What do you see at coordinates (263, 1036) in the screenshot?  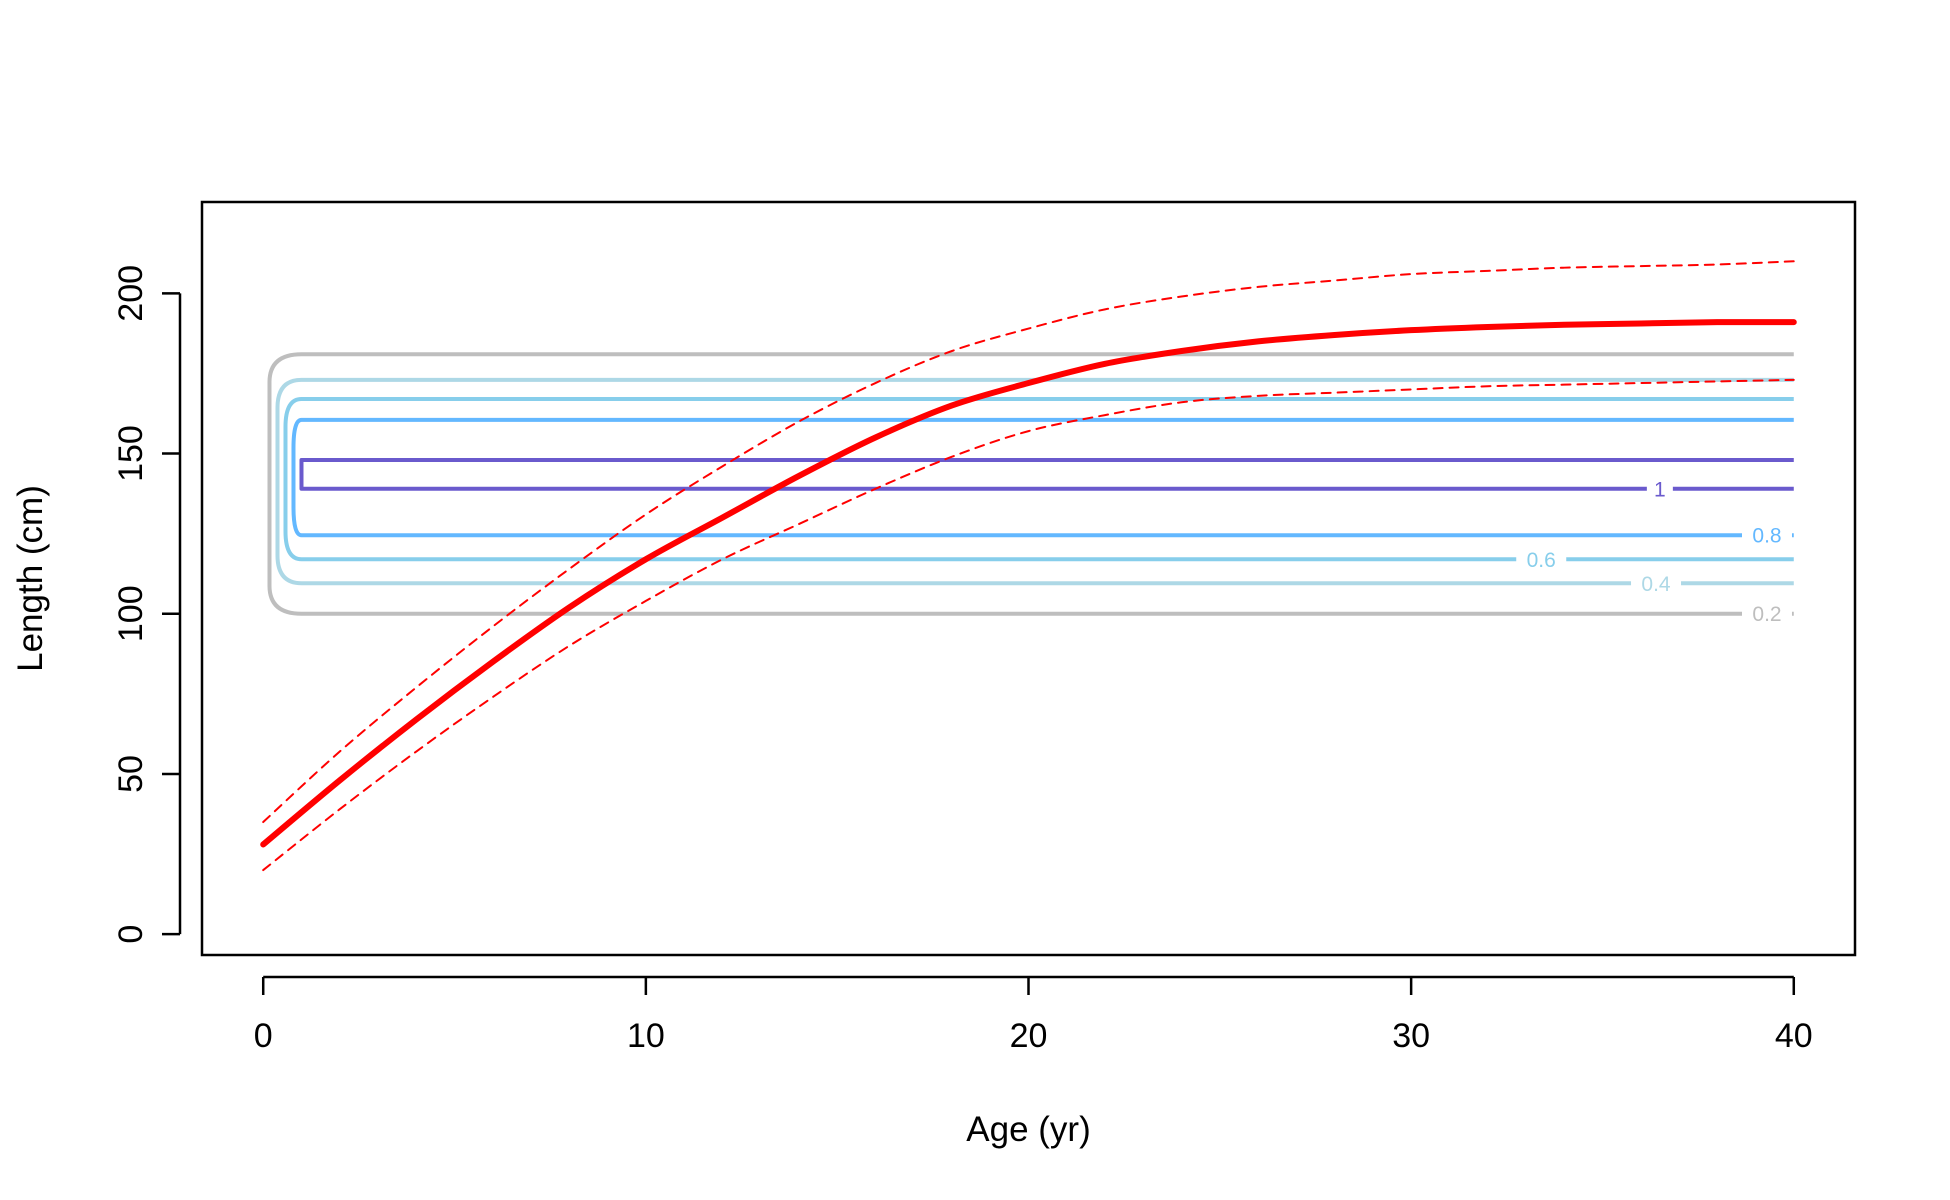 I see `x-tick-label: 0` at bounding box center [263, 1036].